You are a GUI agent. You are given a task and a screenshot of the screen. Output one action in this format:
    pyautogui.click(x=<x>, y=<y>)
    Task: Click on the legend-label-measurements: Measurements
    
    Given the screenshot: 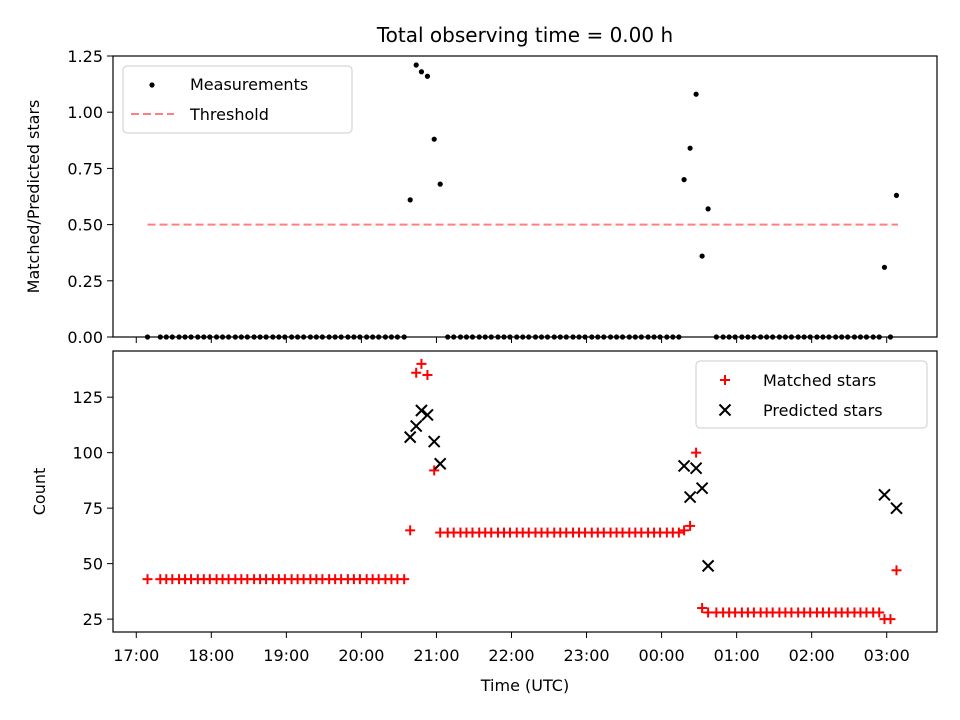 What is the action you would take?
    pyautogui.click(x=249, y=84)
    